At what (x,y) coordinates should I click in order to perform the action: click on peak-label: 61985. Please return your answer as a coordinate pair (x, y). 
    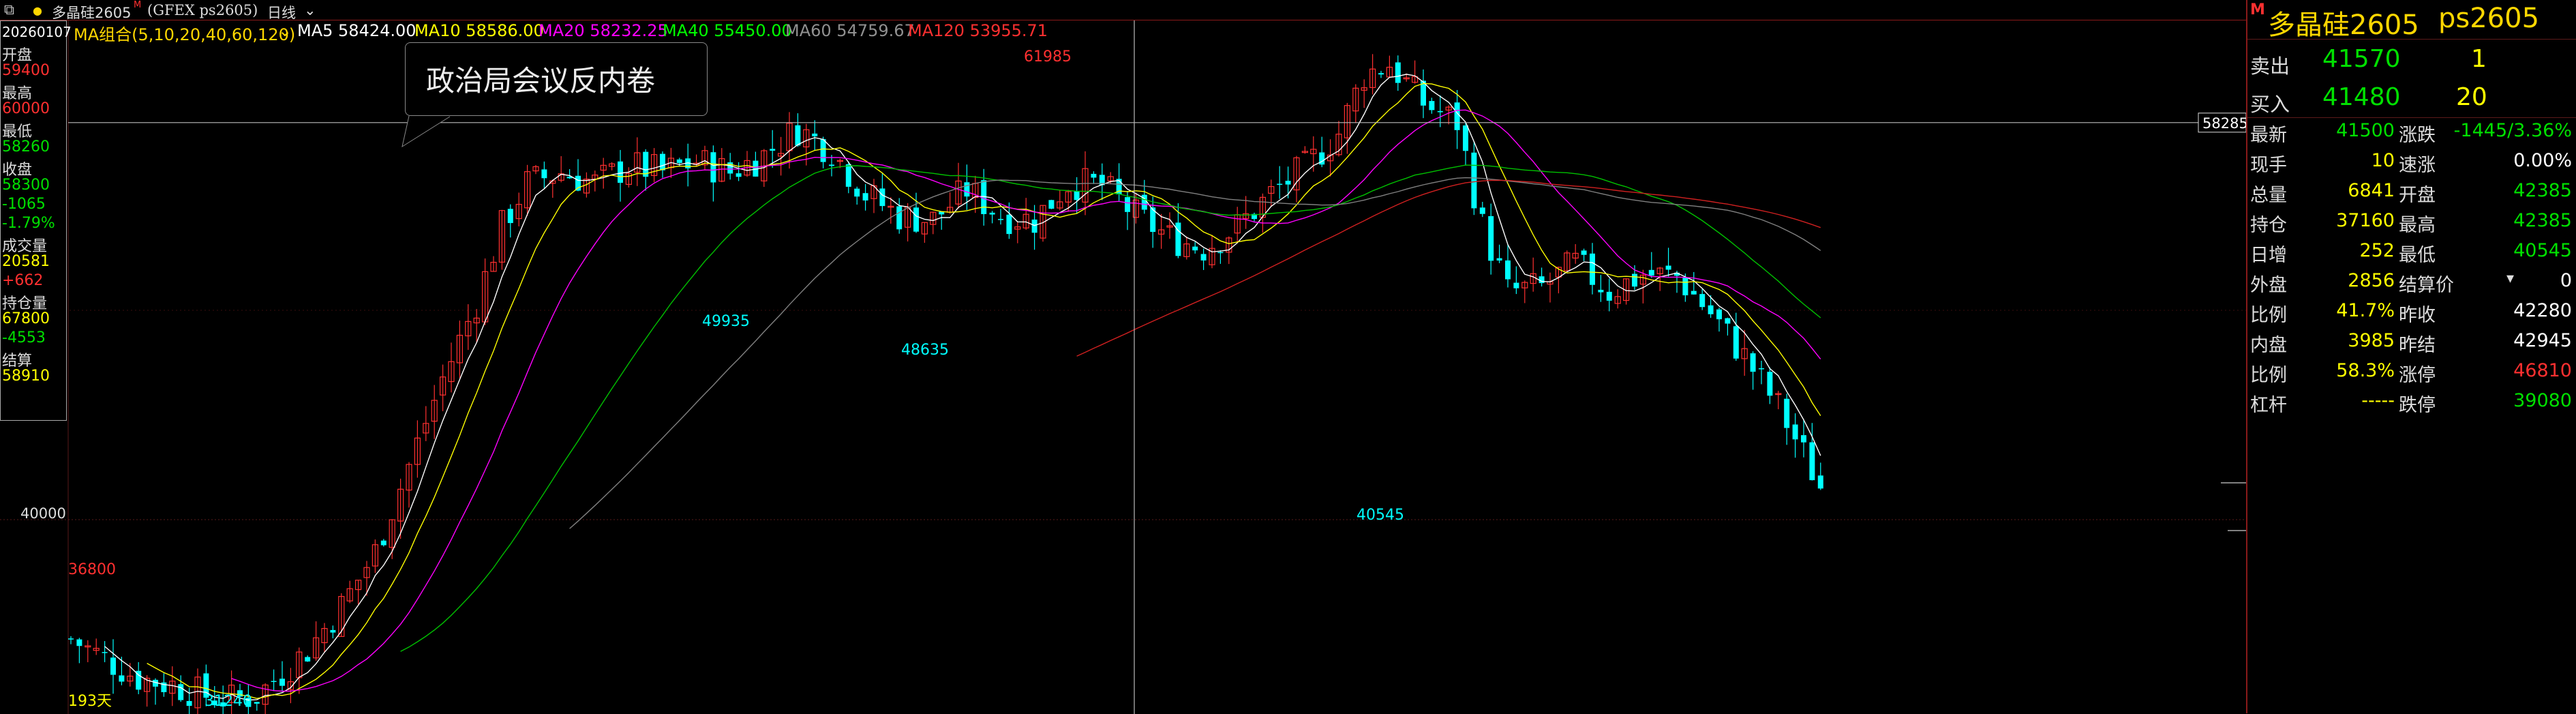
    Looking at the image, I should click on (1048, 56).